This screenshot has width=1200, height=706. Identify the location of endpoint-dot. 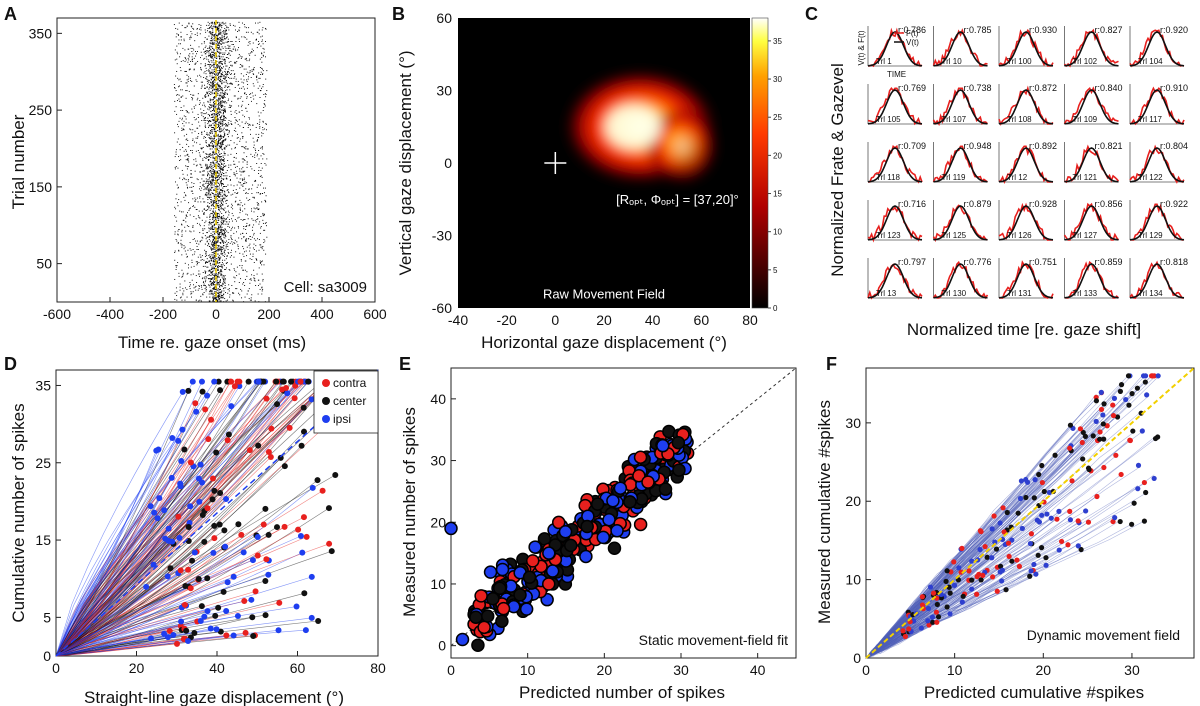
(244, 601).